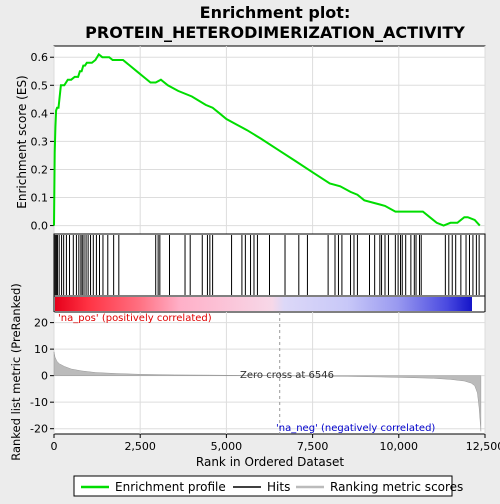 Image resolution: width=500 pixels, height=504 pixels. What do you see at coordinates (40, 113) in the screenshot?
I see `es-tick-label: 0.4` at bounding box center [40, 113].